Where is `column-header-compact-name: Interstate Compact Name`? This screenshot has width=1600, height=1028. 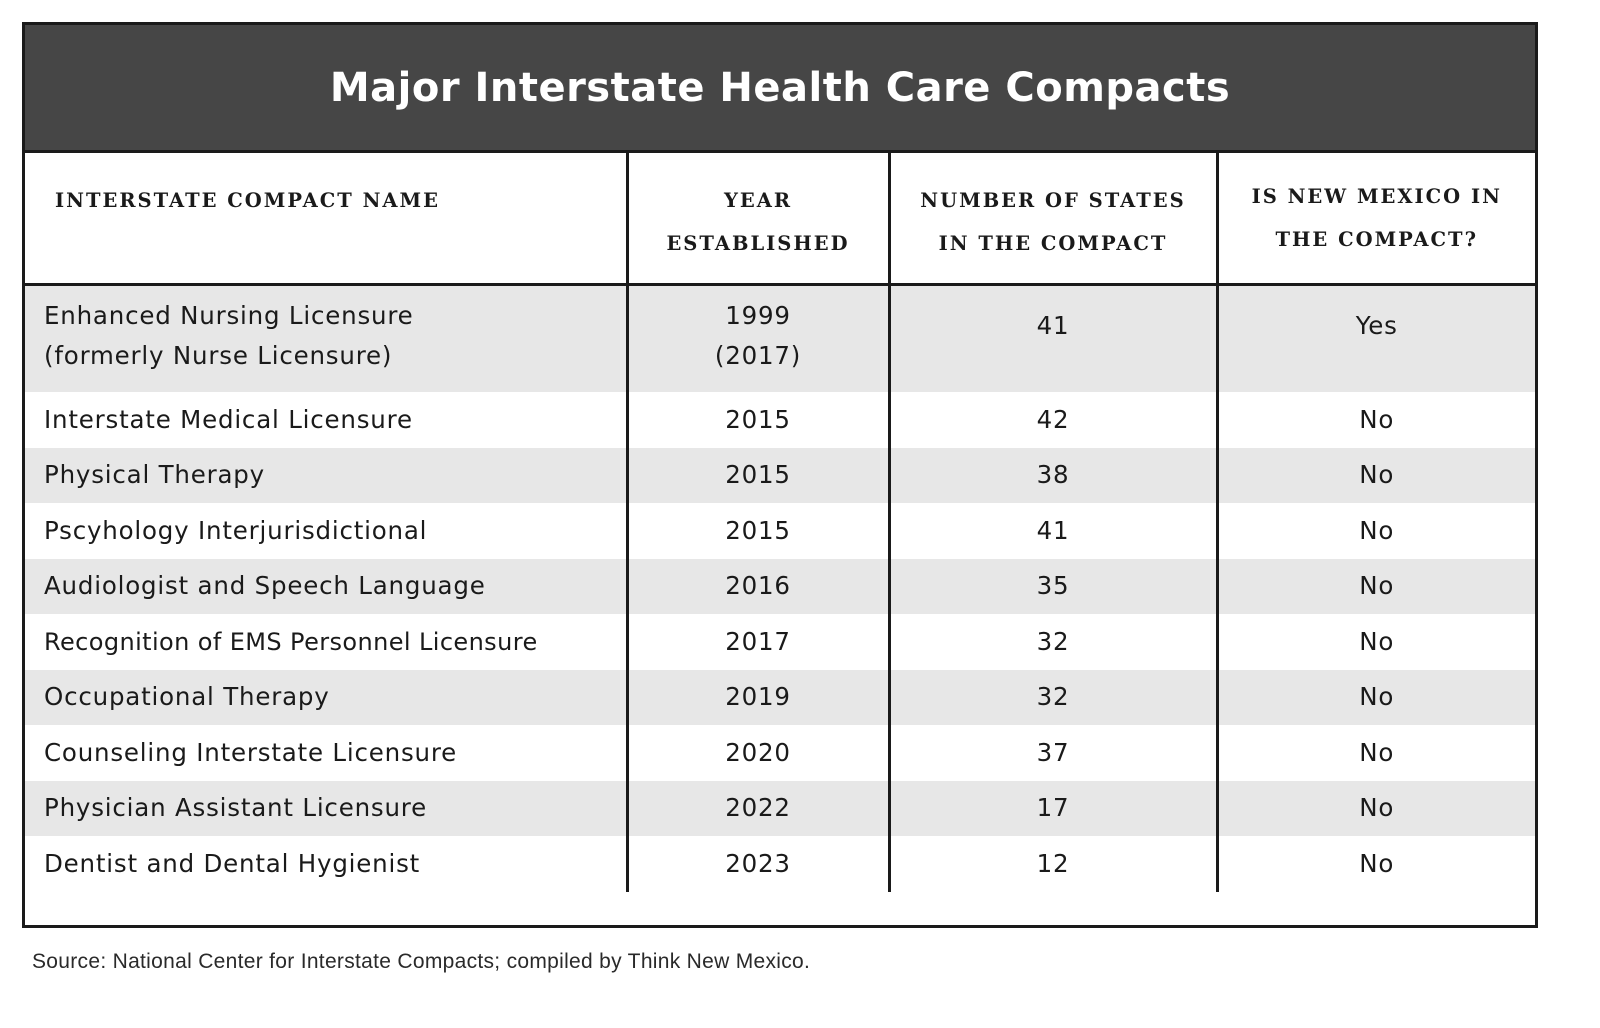 column-header-compact-name: Interstate Compact Name is located at coordinates (326, 219).